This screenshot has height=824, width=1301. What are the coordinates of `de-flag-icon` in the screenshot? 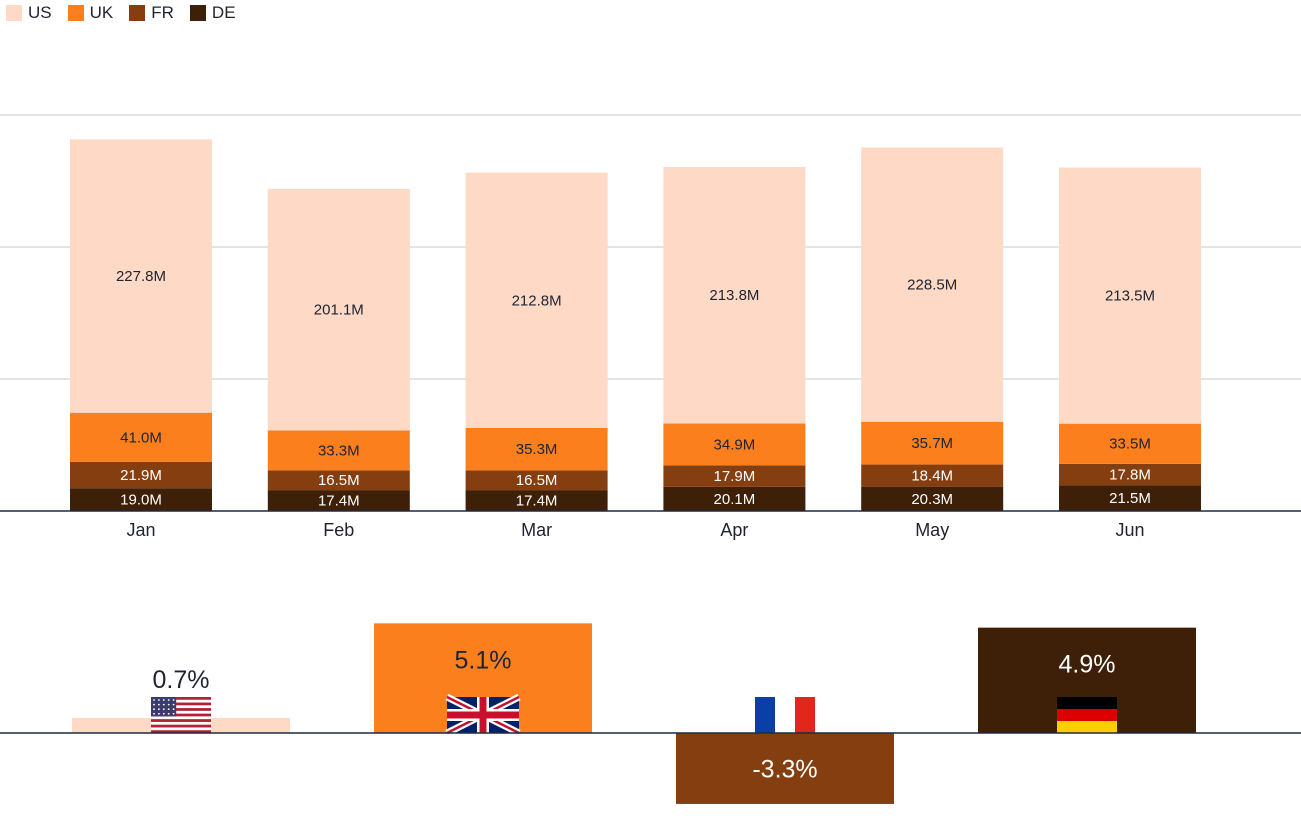 It's located at (1087, 715).